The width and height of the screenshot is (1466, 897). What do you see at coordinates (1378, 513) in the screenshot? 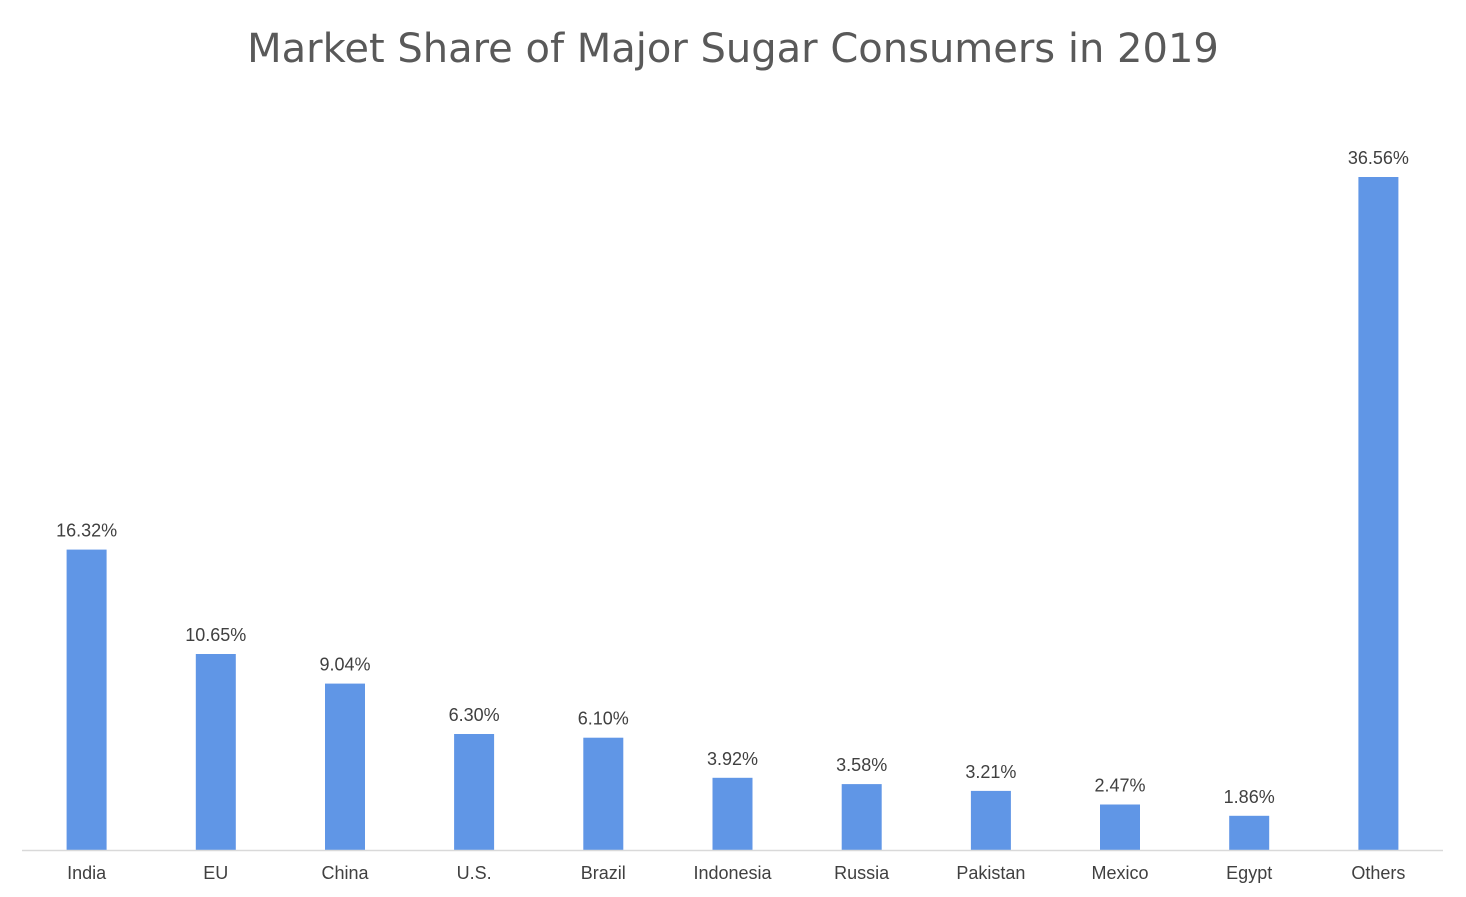
I see `bar-others` at bounding box center [1378, 513].